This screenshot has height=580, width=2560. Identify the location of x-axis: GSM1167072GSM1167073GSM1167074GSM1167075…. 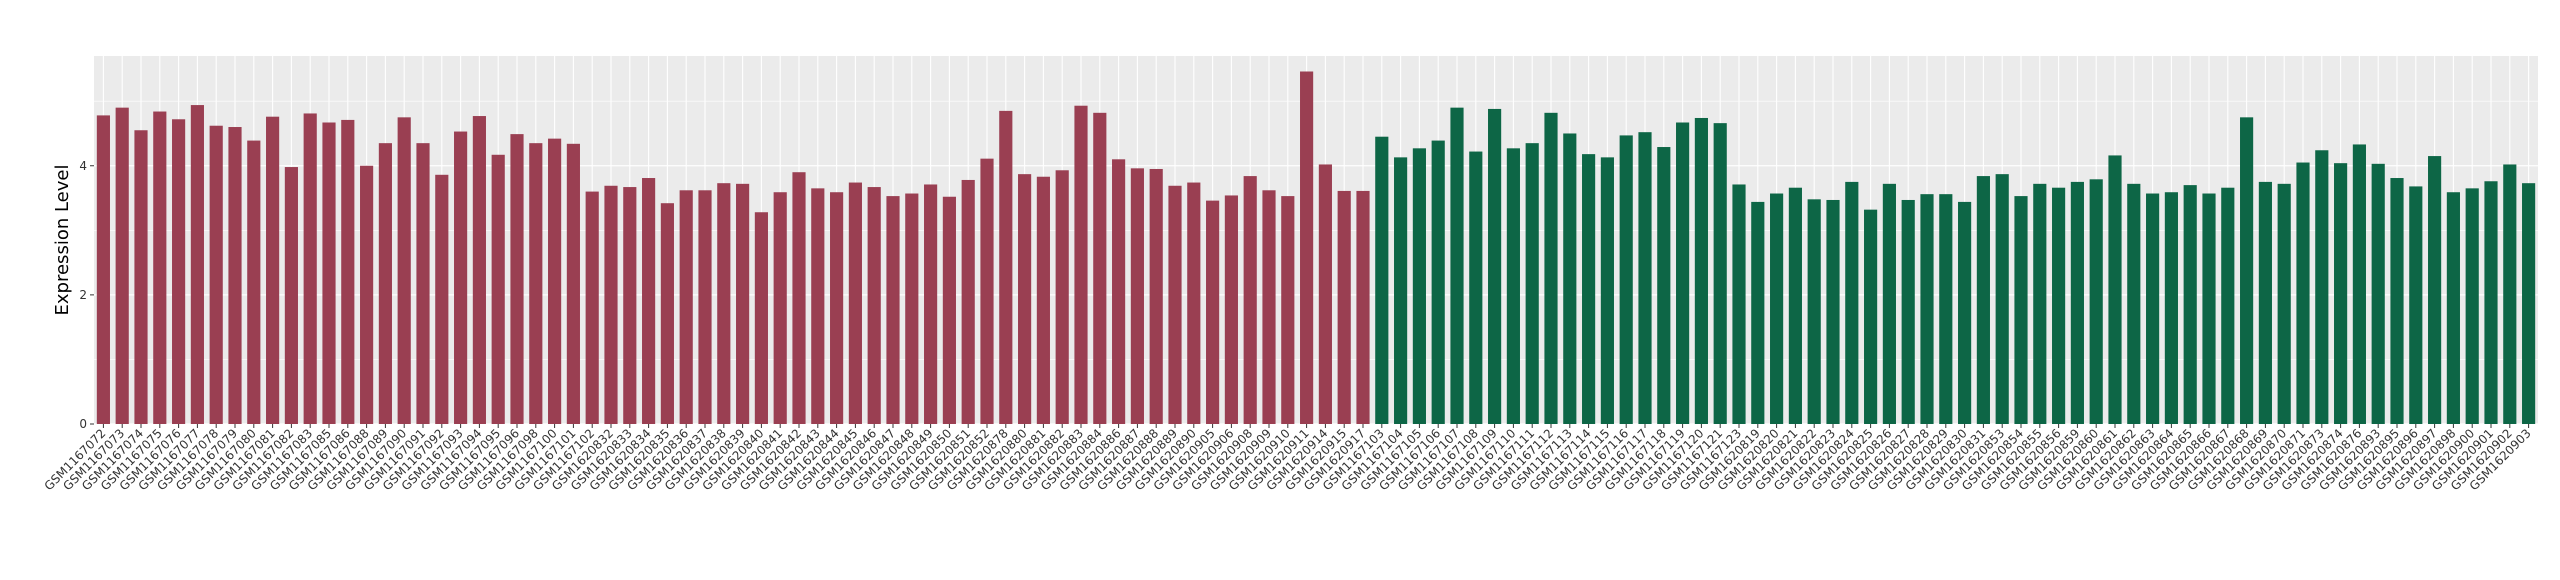
(1288, 458).